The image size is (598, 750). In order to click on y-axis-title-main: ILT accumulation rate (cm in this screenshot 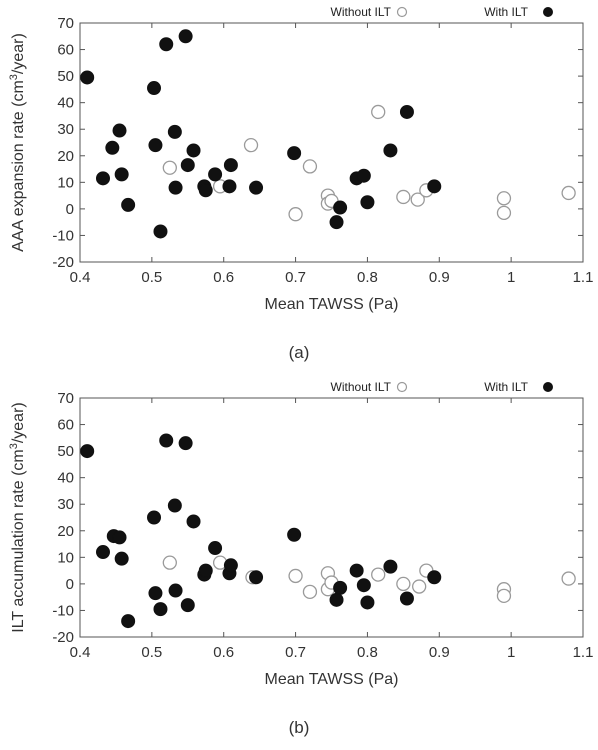, I will do `click(18, 540)`.